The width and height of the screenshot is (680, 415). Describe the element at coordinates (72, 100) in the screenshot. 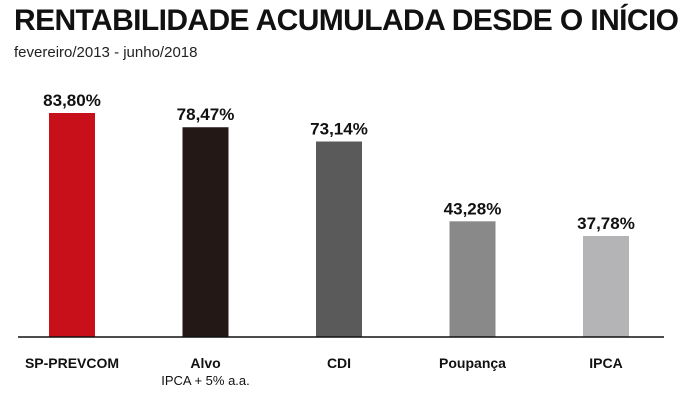

I see `value-label-0: 83,80%` at that location.